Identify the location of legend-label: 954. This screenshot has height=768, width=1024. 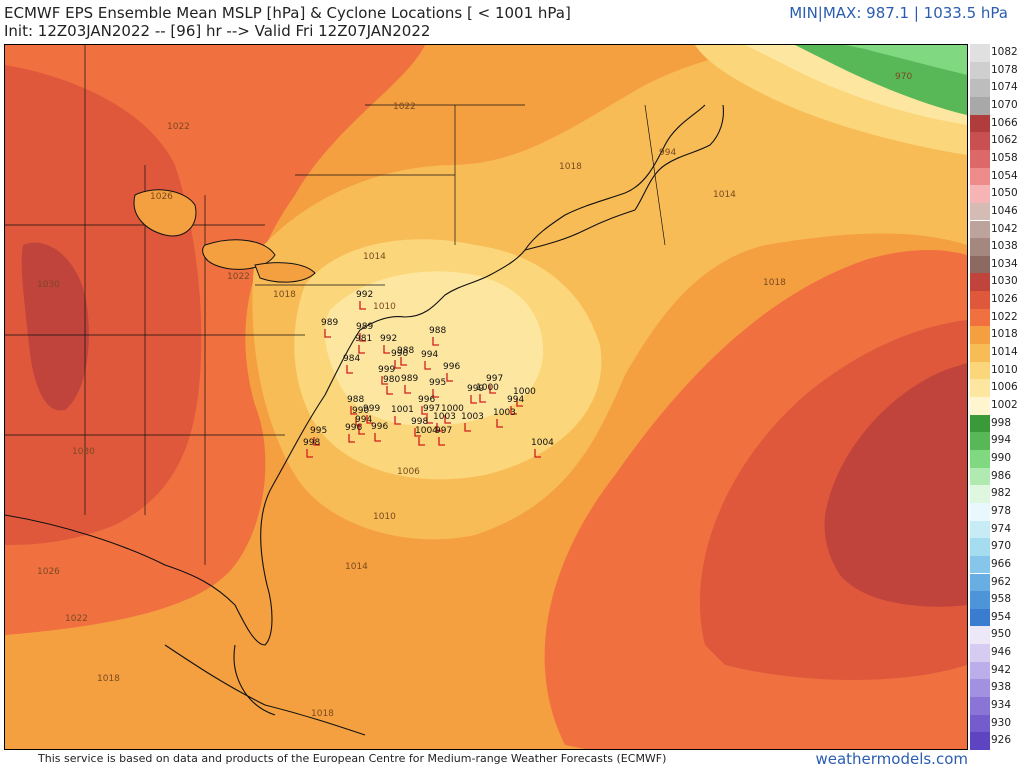
(1001, 616).